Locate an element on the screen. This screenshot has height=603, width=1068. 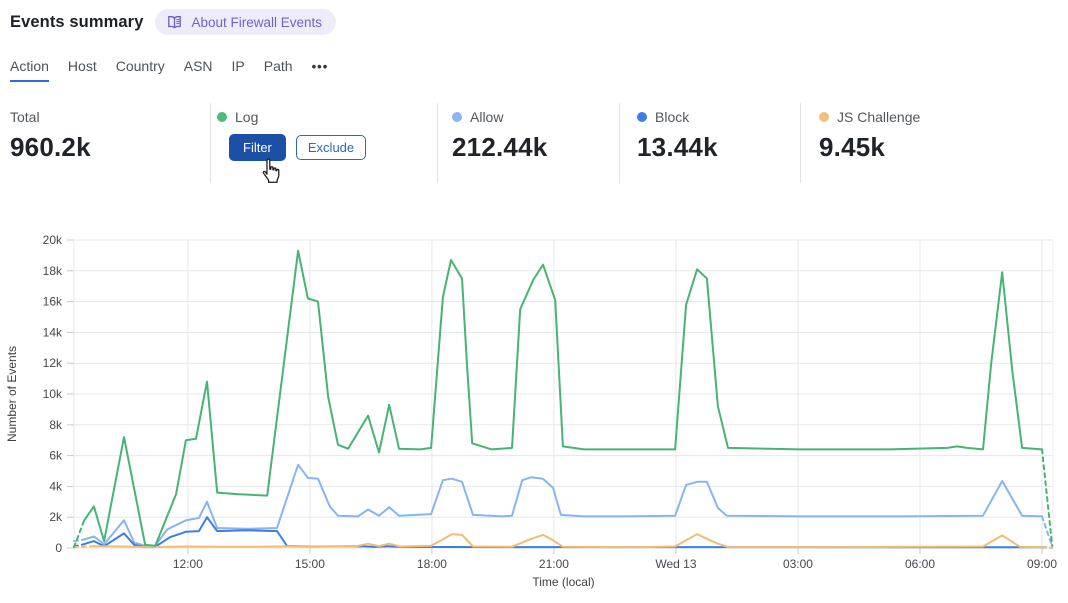
stat-block: Block 13.44k is located at coordinates (677, 136).